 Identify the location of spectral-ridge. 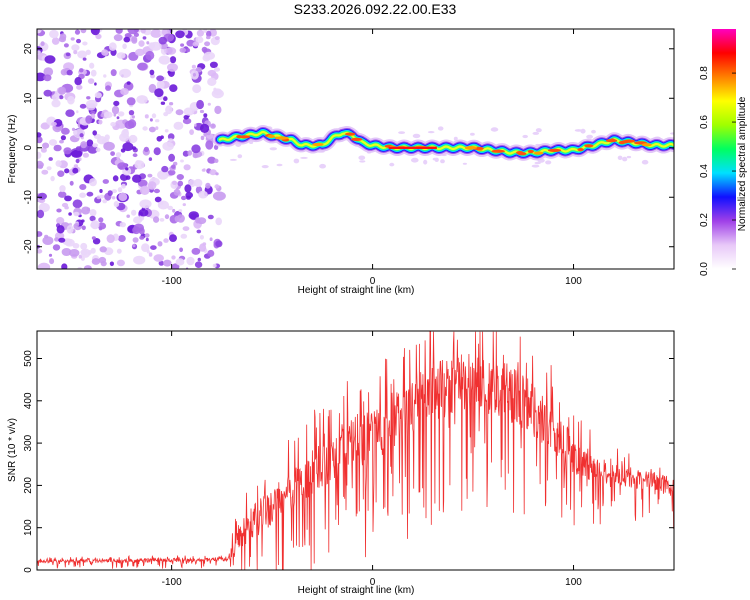
(443, 143).